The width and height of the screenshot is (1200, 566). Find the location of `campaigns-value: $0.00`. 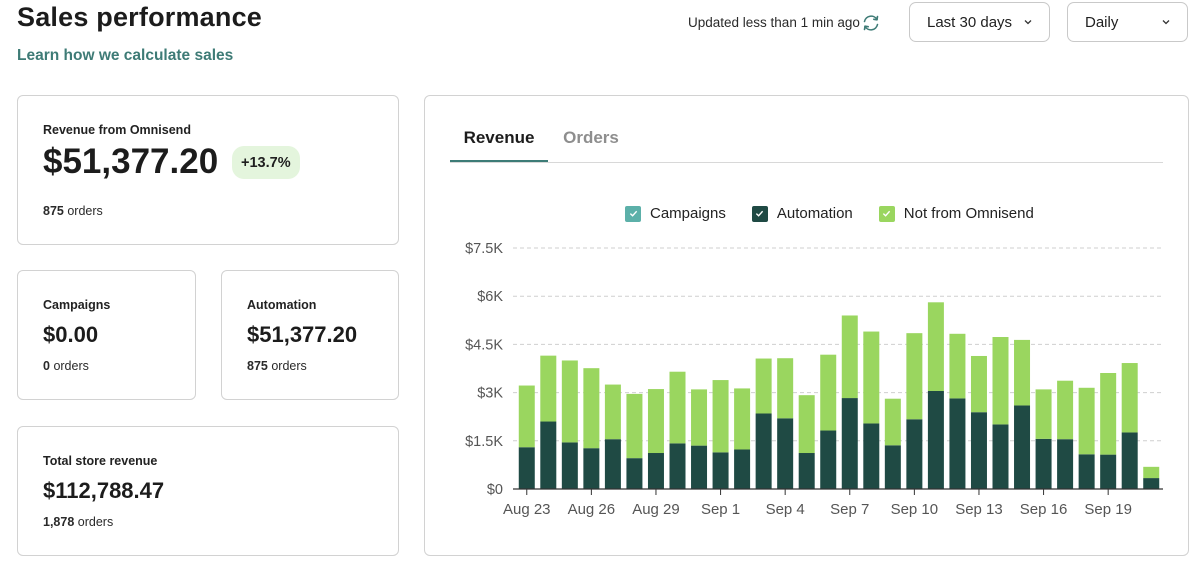

campaigns-value: $0.00 is located at coordinates (71, 334).